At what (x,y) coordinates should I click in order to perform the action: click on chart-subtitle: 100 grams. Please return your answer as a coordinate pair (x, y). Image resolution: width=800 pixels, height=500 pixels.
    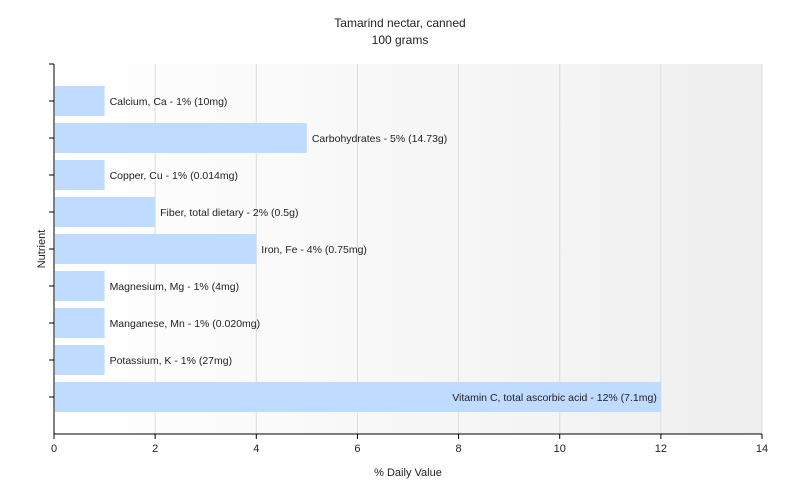
    Looking at the image, I should click on (400, 40).